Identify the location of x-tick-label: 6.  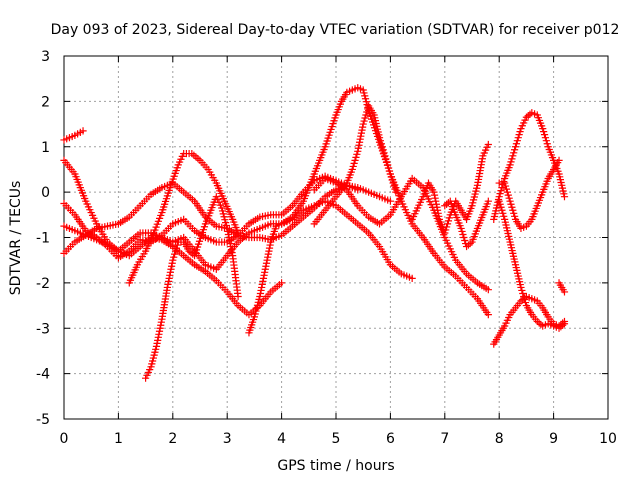
(390, 439).